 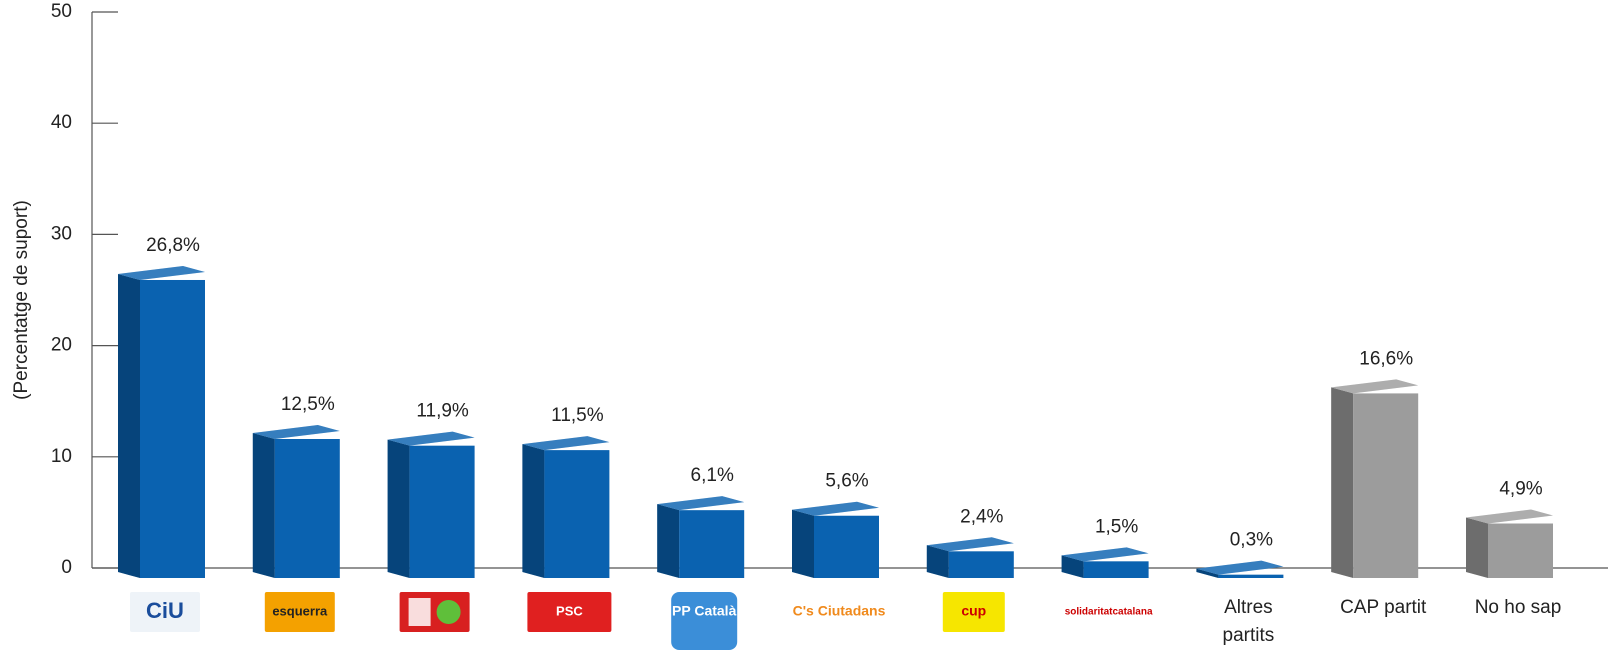 I want to click on x-tick-label: cup, so click(x=973, y=611).